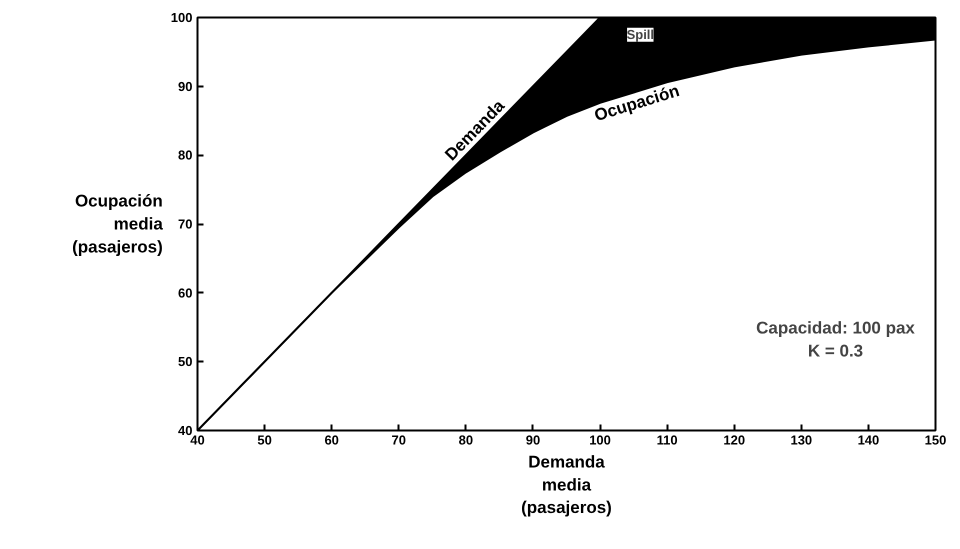 This screenshot has height=549, width=960. Describe the element at coordinates (118, 224) in the screenshot. I see `y-axis-title: Ocupación media (pasajeros)` at that location.